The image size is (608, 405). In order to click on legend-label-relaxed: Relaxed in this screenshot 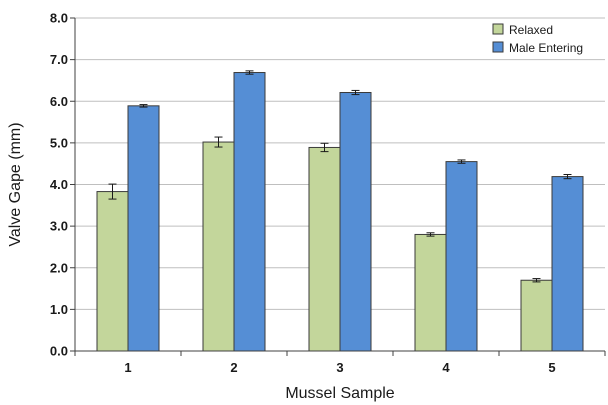, I will do `click(531, 30)`.